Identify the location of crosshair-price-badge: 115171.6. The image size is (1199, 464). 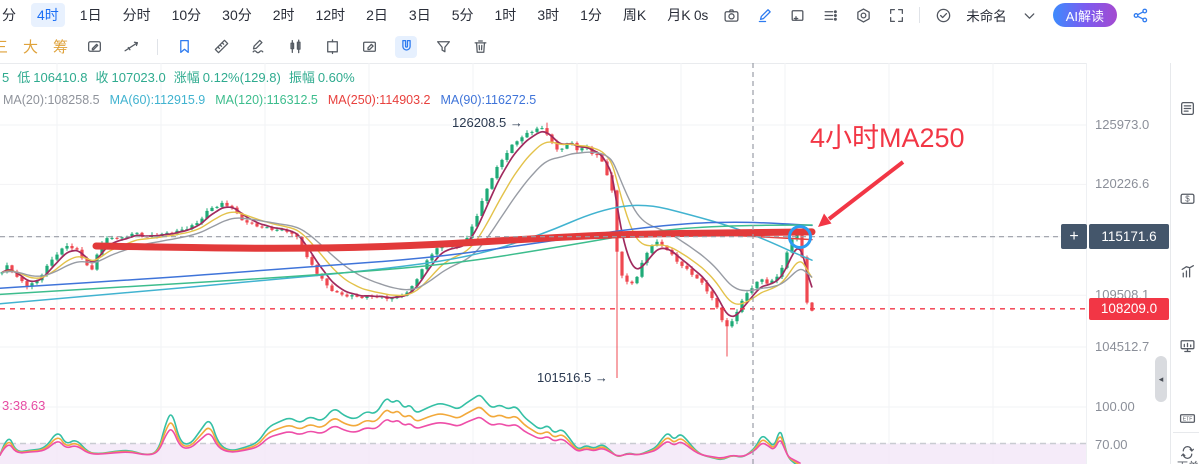
(1129, 237).